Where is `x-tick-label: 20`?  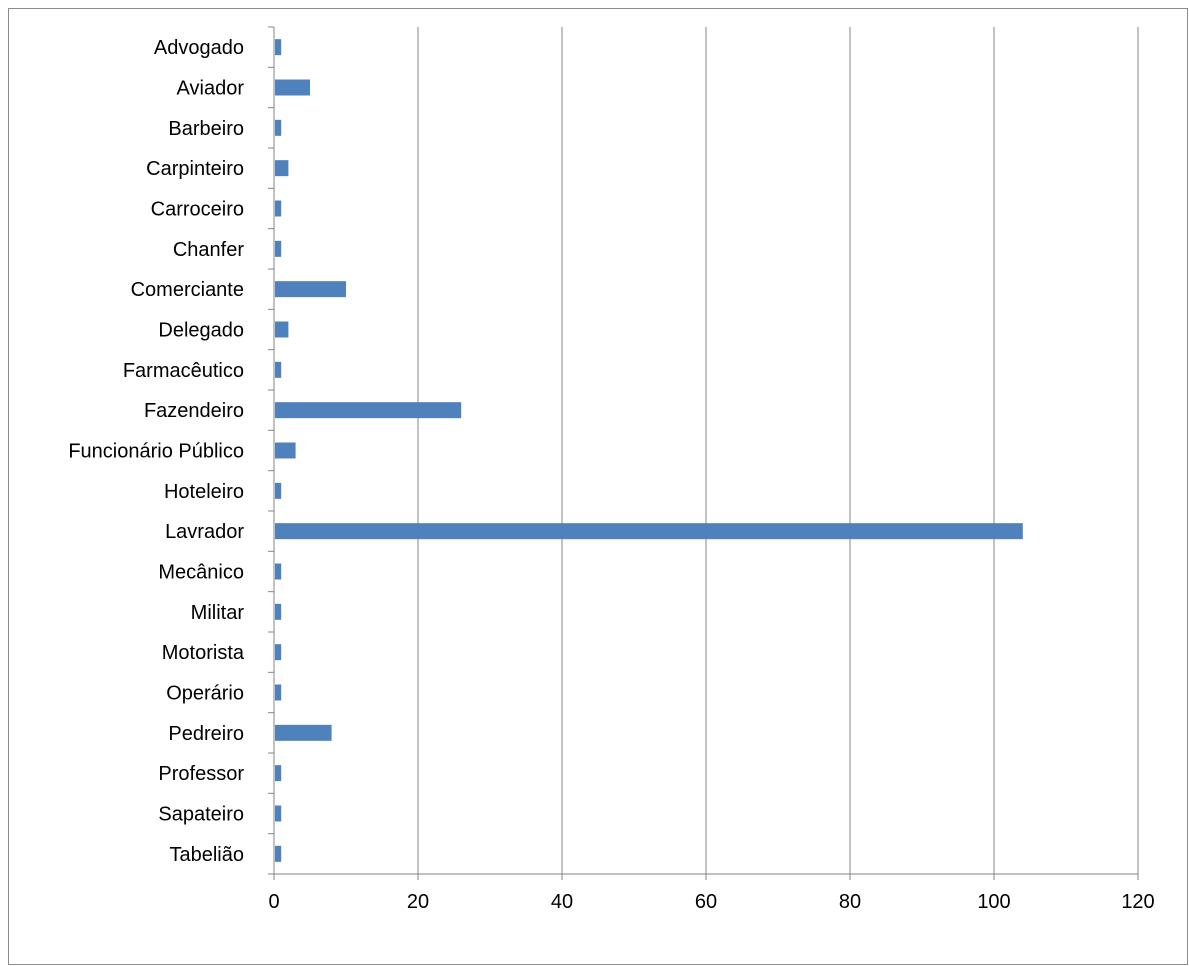
x-tick-label: 20 is located at coordinates (418, 902).